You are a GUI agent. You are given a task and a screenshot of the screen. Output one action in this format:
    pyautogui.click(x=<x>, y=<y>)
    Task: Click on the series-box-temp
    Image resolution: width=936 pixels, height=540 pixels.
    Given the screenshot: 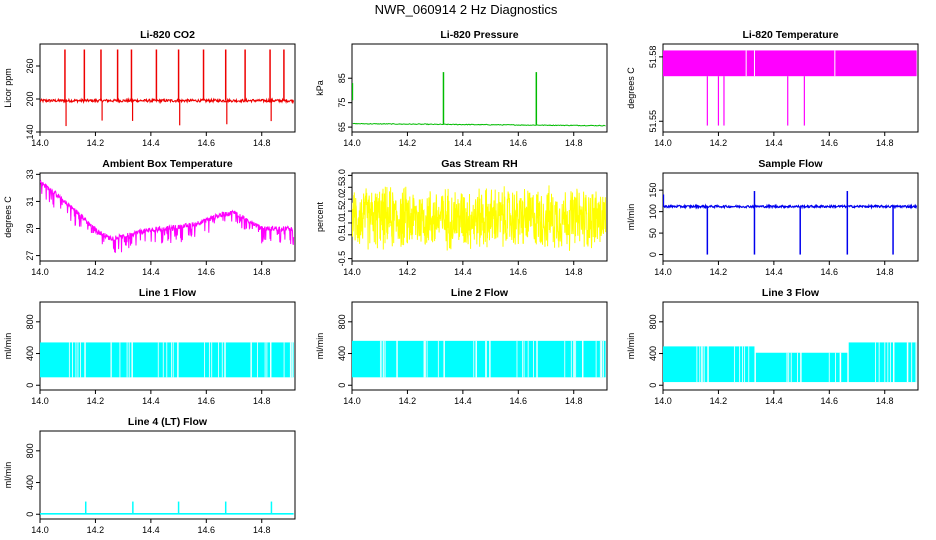 What is the action you would take?
    pyautogui.click(x=167, y=216)
    